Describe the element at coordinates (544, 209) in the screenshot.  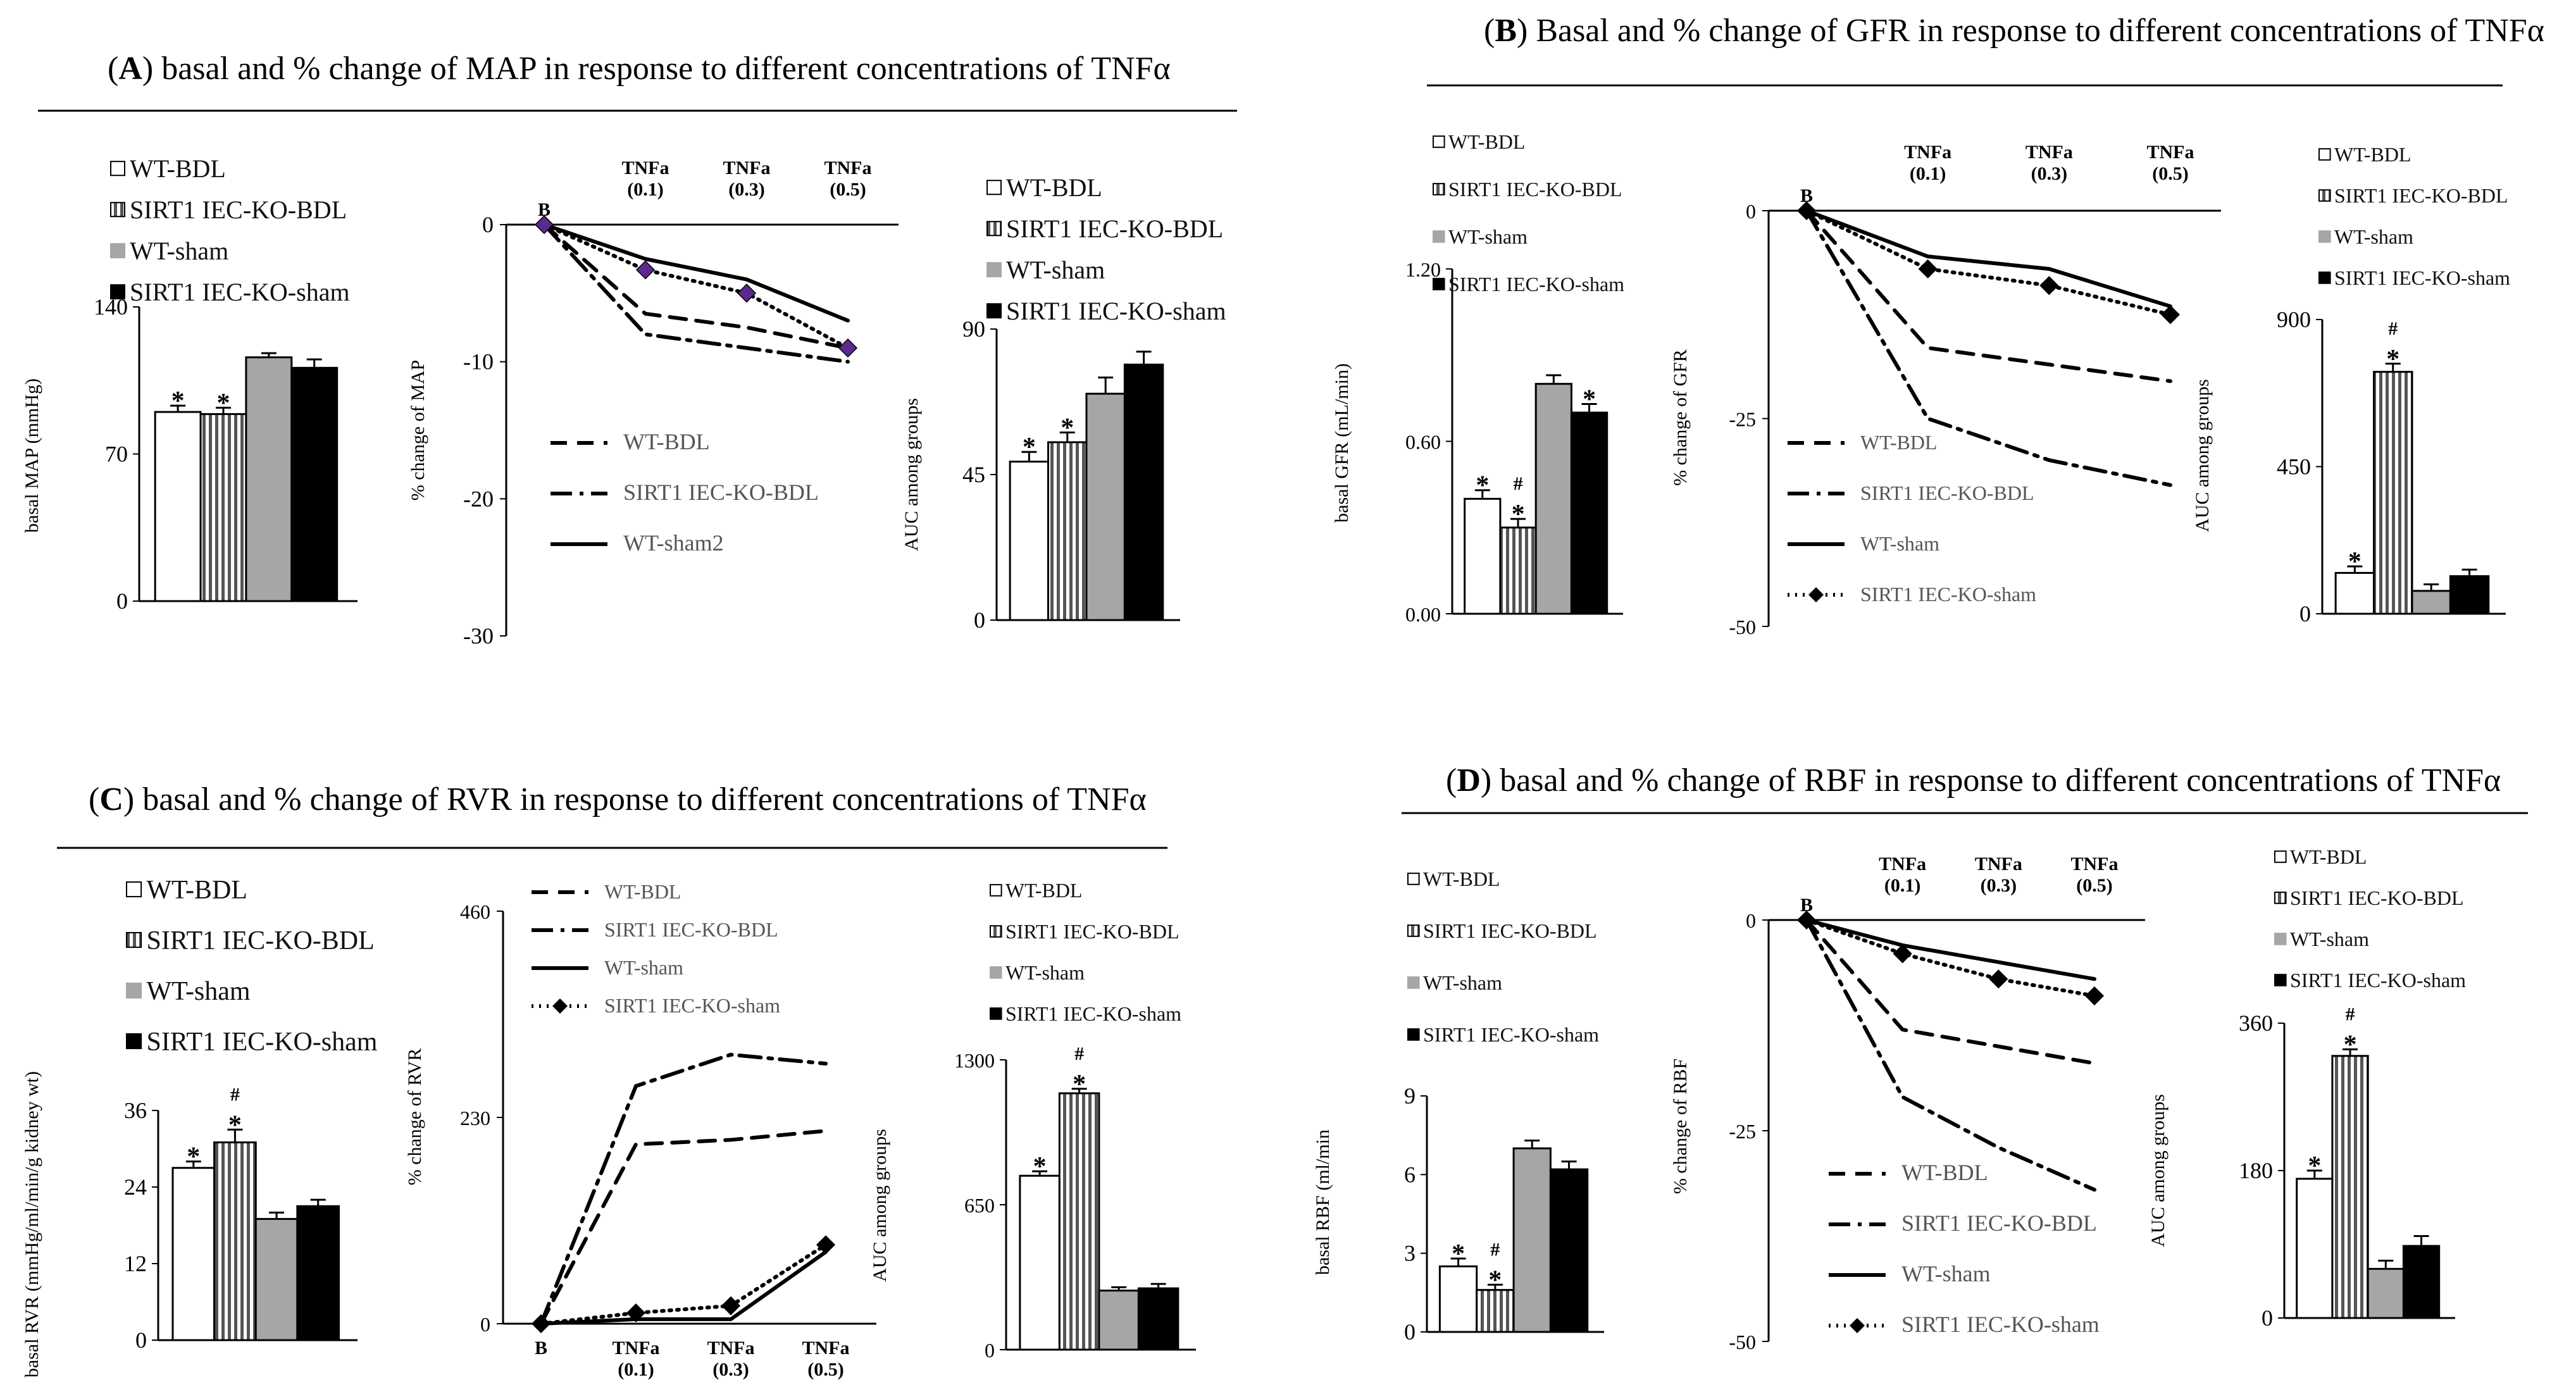
I see `x-start-label: B` at that location.